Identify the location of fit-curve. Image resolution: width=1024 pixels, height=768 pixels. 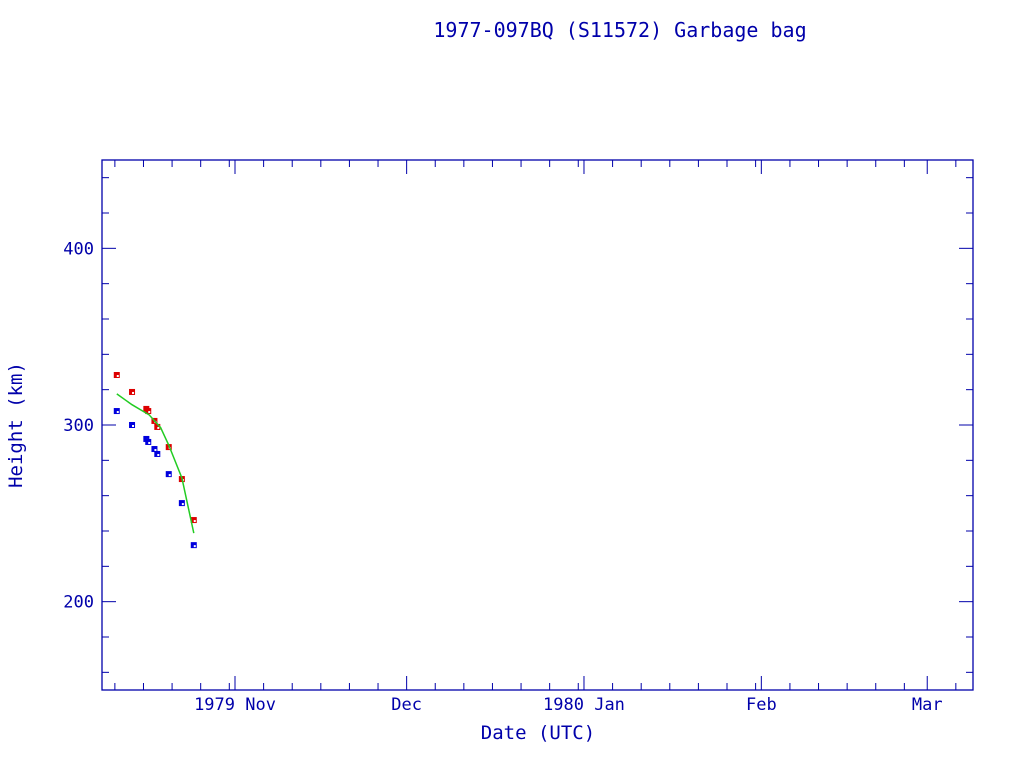
(155, 463).